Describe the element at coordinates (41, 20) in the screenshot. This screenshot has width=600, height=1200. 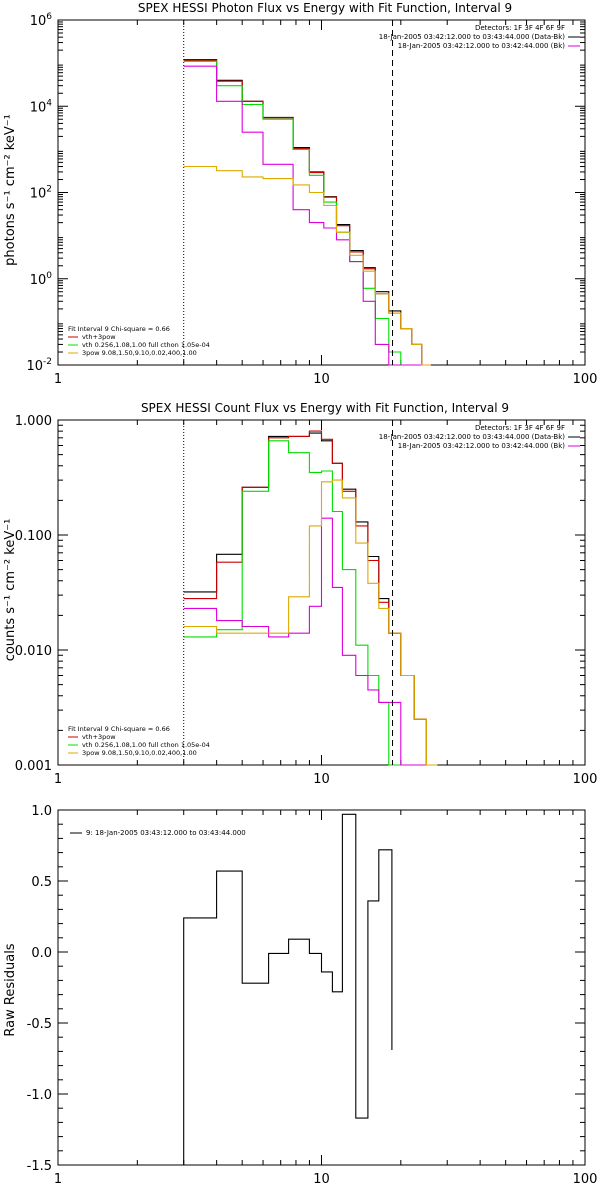
I see `y-tick-label: 10⁶` at that location.